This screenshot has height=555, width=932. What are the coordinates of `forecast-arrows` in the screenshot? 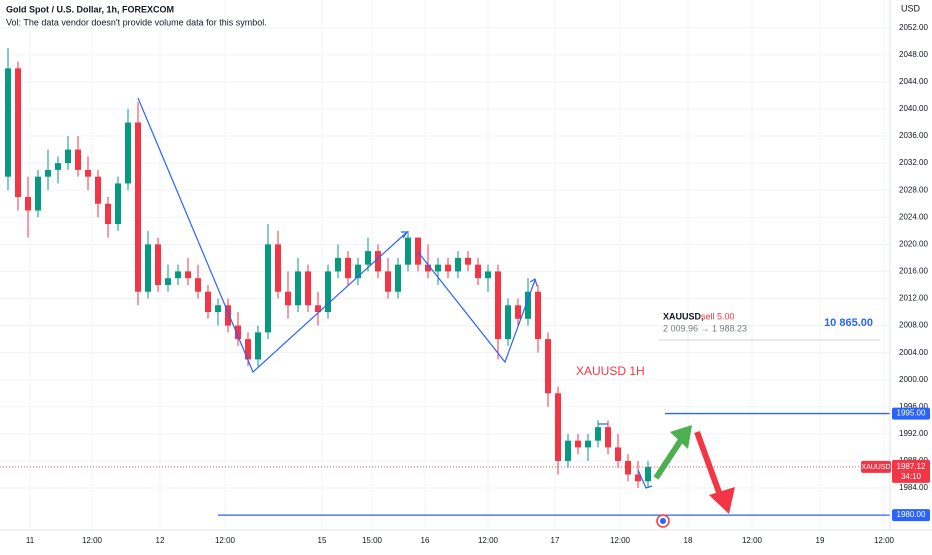 It's located at (694, 469).